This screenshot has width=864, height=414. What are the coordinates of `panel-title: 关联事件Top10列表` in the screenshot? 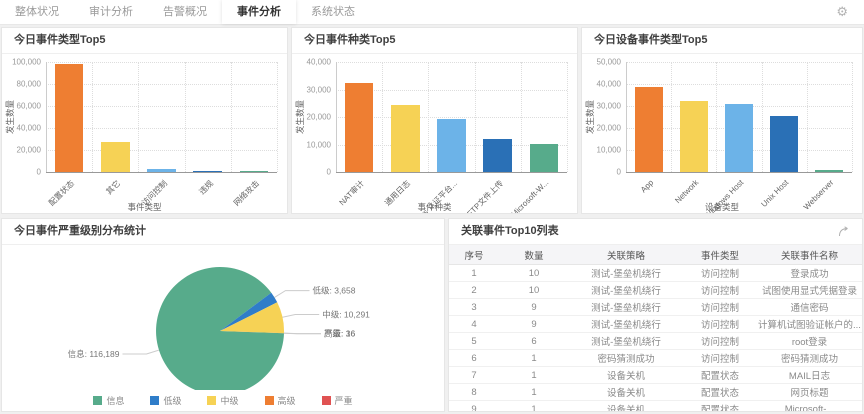 It's located at (510, 231).